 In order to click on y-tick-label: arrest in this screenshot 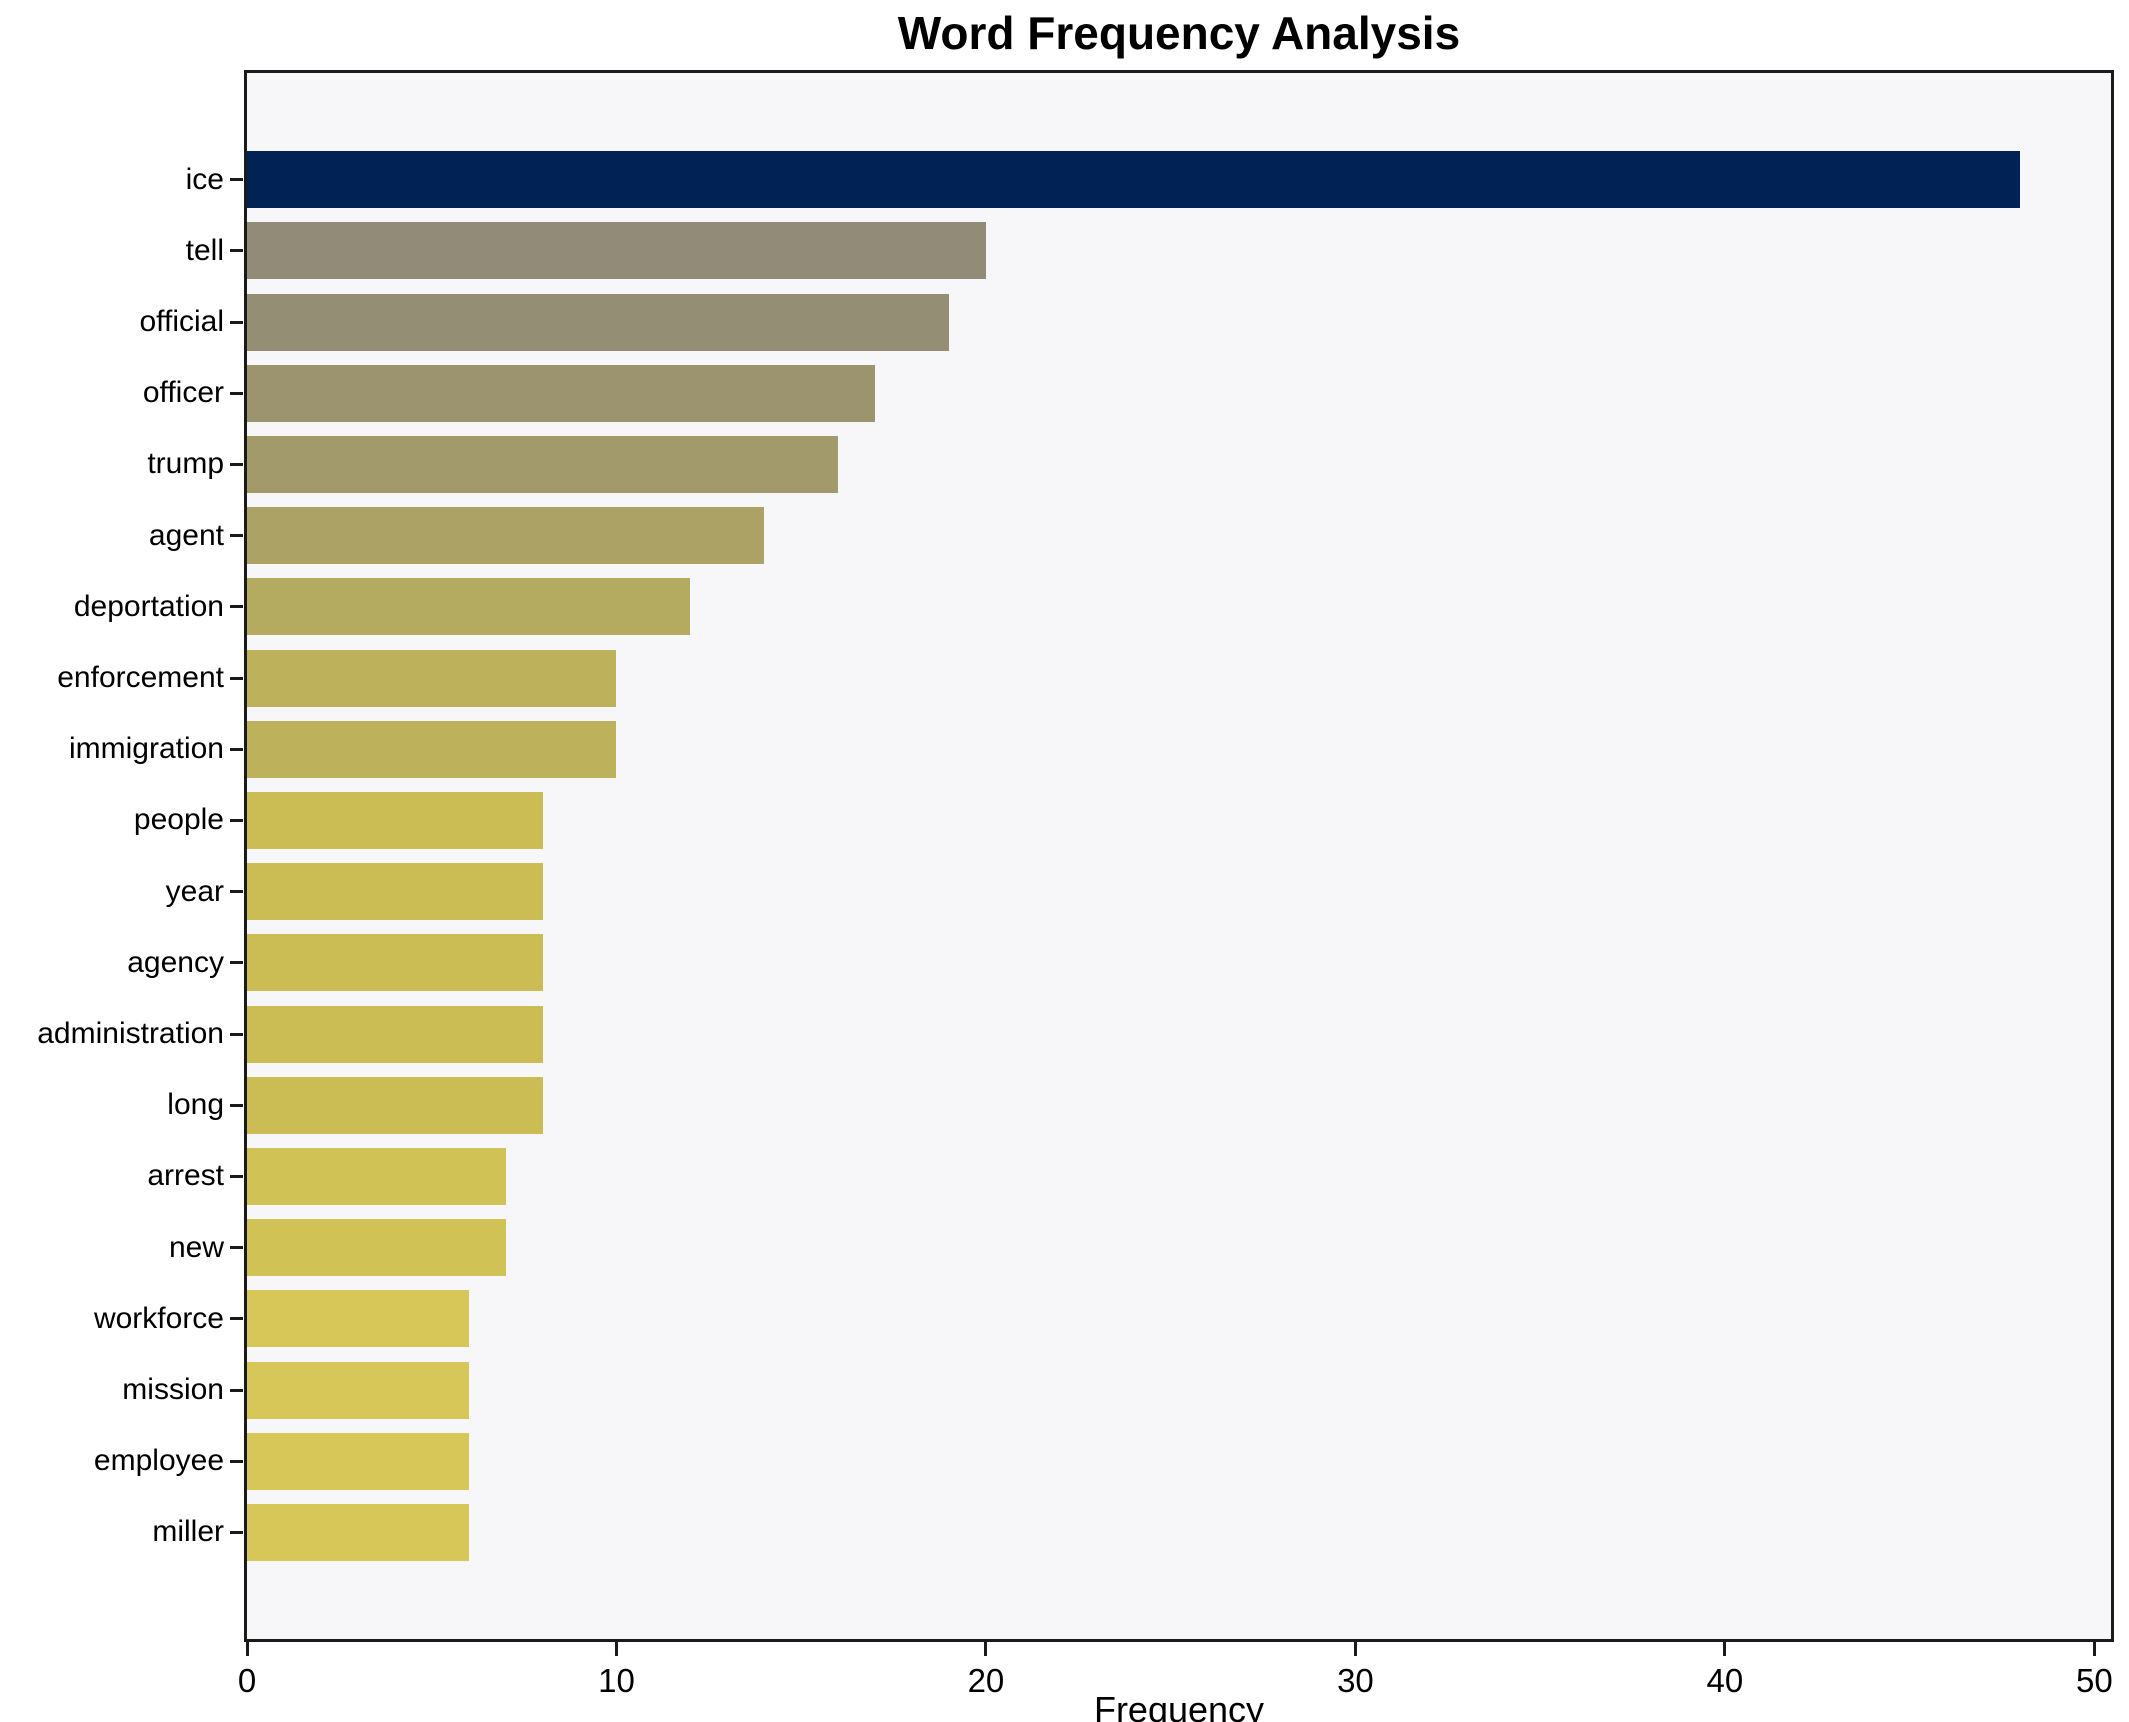, I will do `click(185, 1176)`.